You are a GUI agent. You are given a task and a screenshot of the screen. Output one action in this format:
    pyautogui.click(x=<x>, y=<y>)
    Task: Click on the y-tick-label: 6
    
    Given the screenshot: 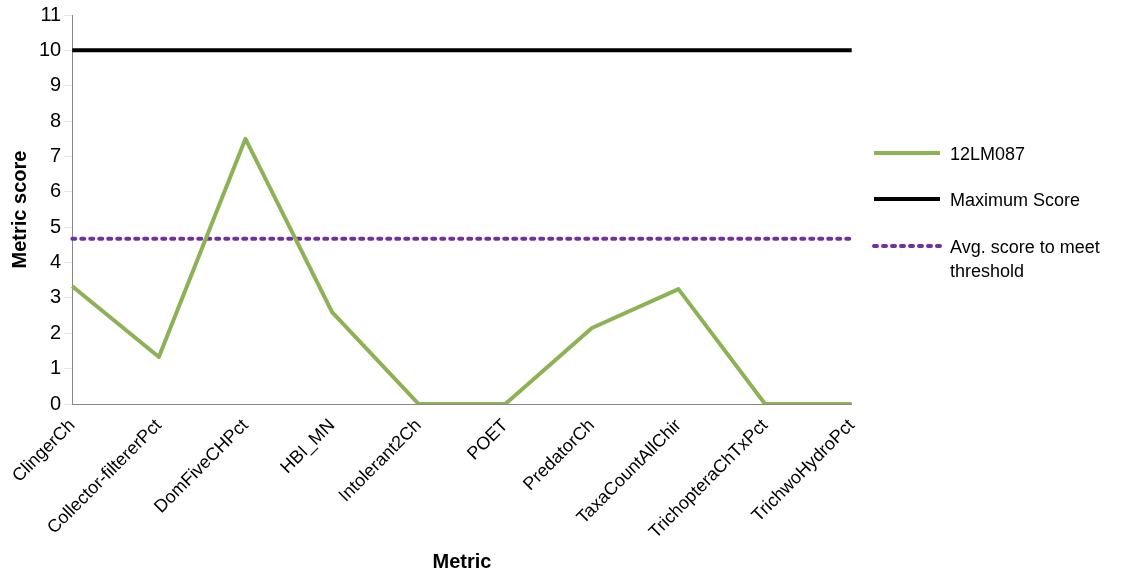 What is the action you would take?
    pyautogui.click(x=56, y=190)
    